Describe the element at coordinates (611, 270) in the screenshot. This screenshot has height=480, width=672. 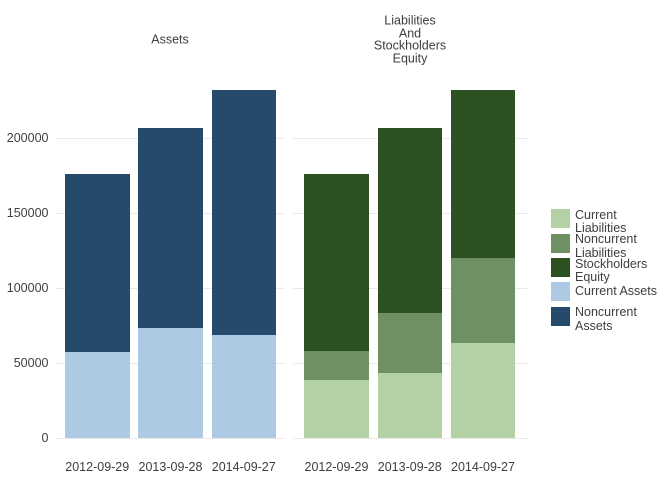
I see `legend-label-stockholders-equity: Stockholders Equity` at that location.